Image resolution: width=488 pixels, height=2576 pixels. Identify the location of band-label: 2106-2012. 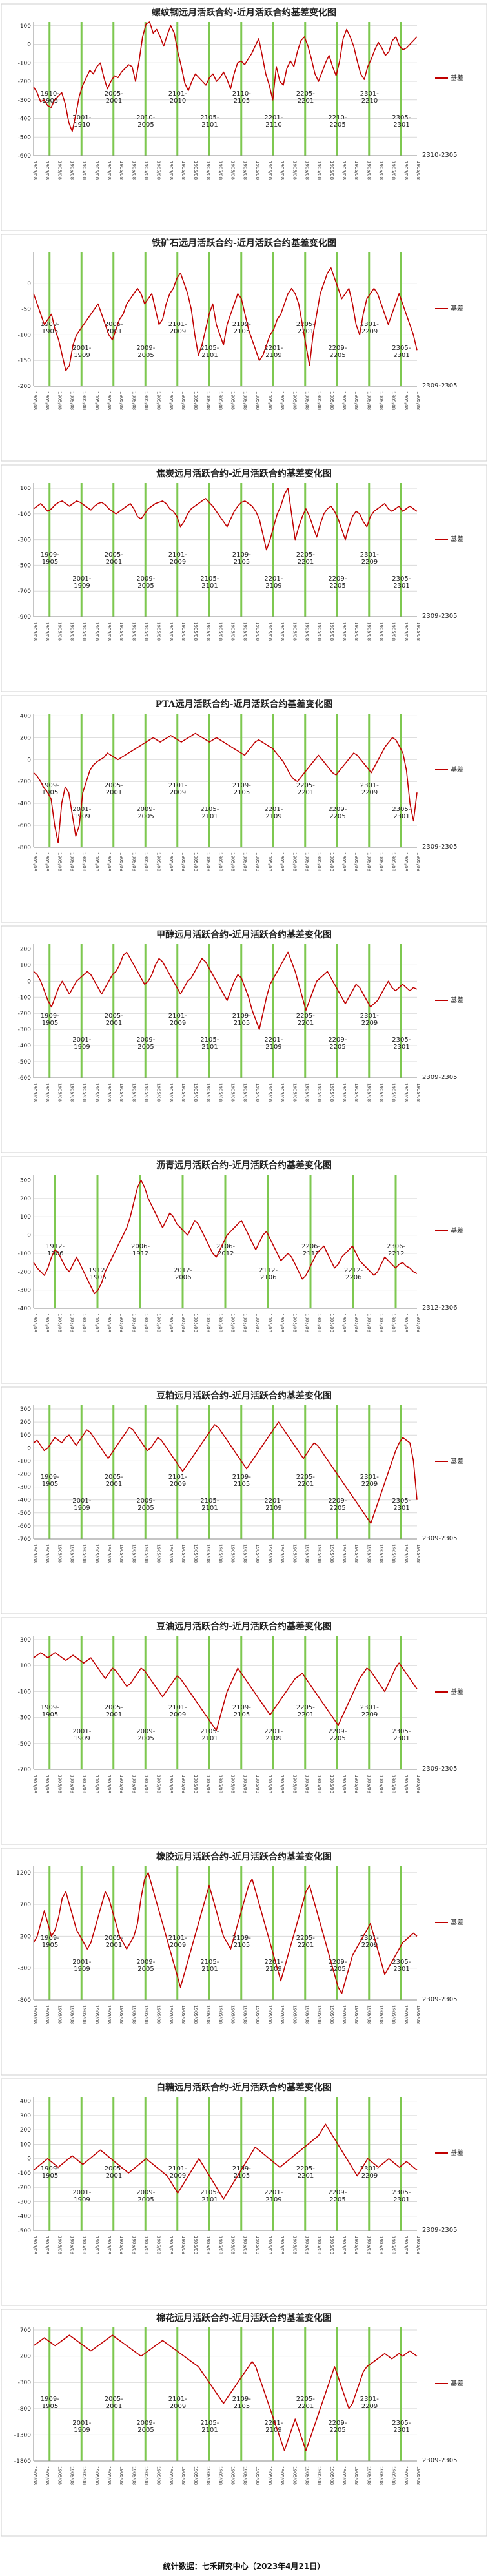
(225, 1250).